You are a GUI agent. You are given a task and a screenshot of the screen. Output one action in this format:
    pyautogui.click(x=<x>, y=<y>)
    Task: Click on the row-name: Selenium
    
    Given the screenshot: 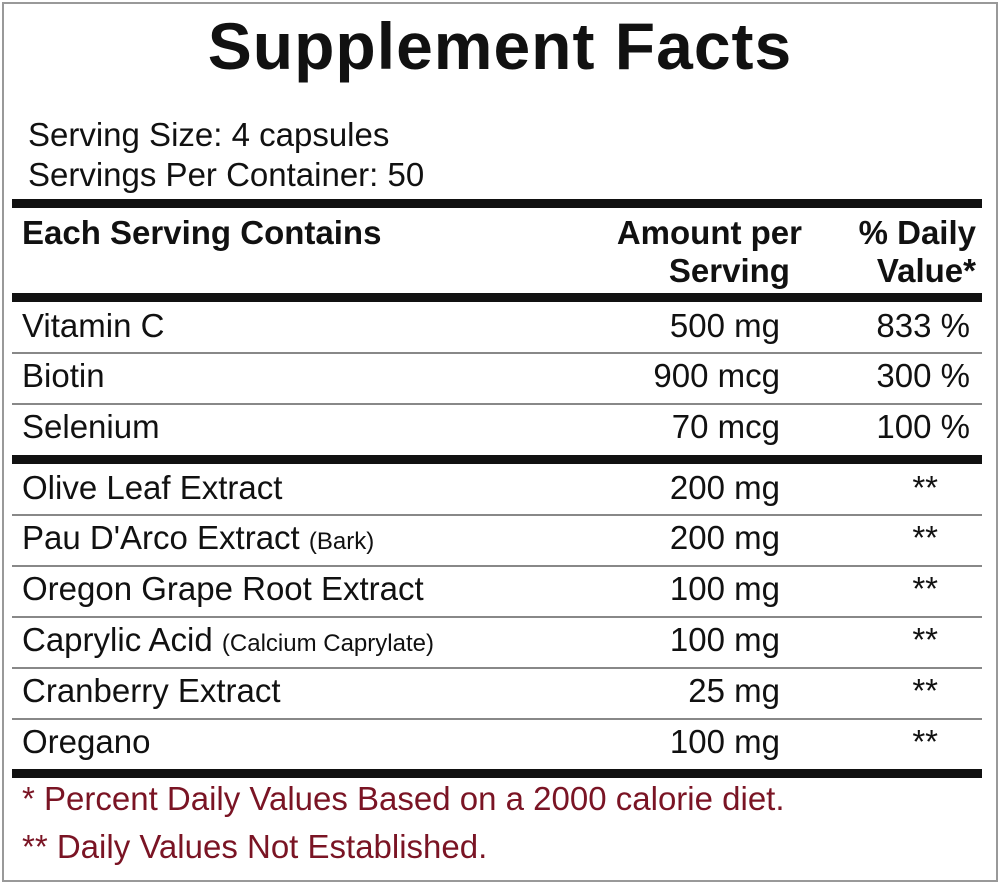 What is the action you would take?
    pyautogui.click(x=91, y=426)
    